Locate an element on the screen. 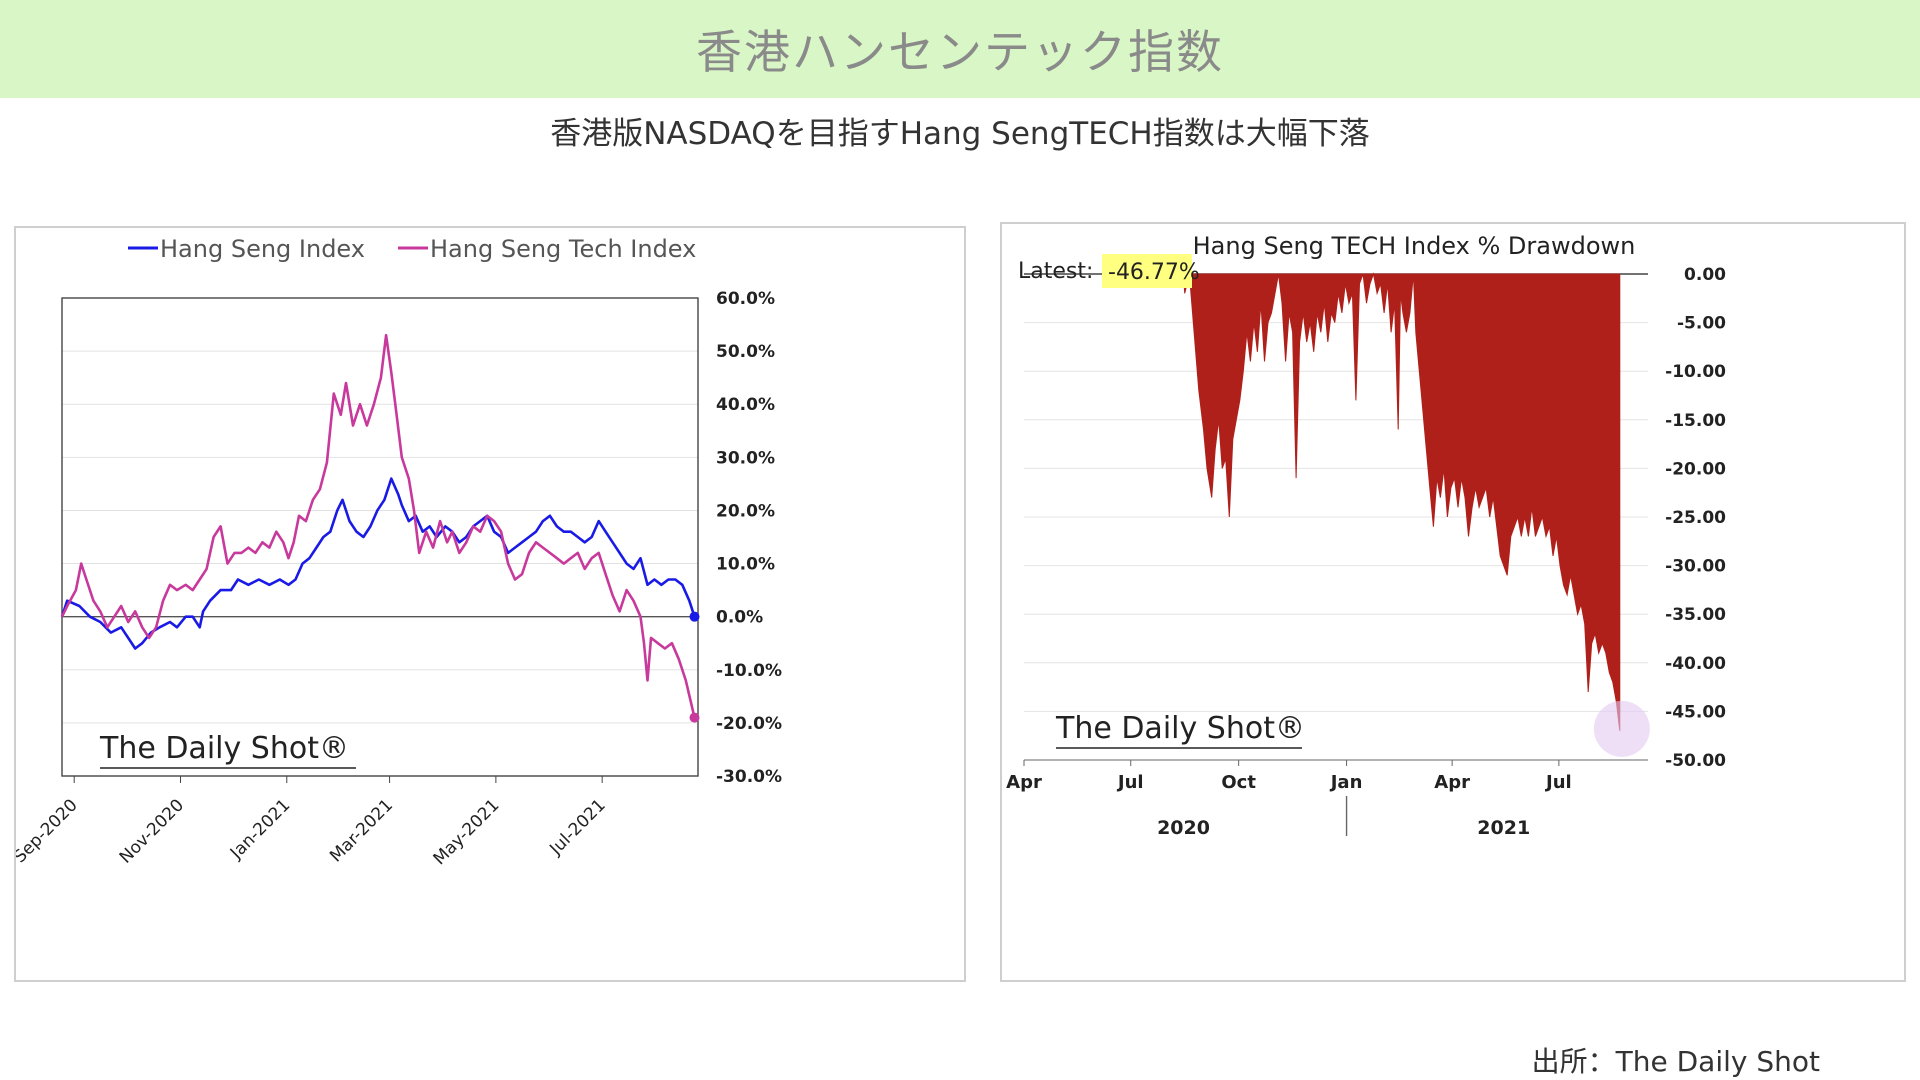 This screenshot has height=1080, width=1920. y-tick-label: 40.0% is located at coordinates (745, 405).